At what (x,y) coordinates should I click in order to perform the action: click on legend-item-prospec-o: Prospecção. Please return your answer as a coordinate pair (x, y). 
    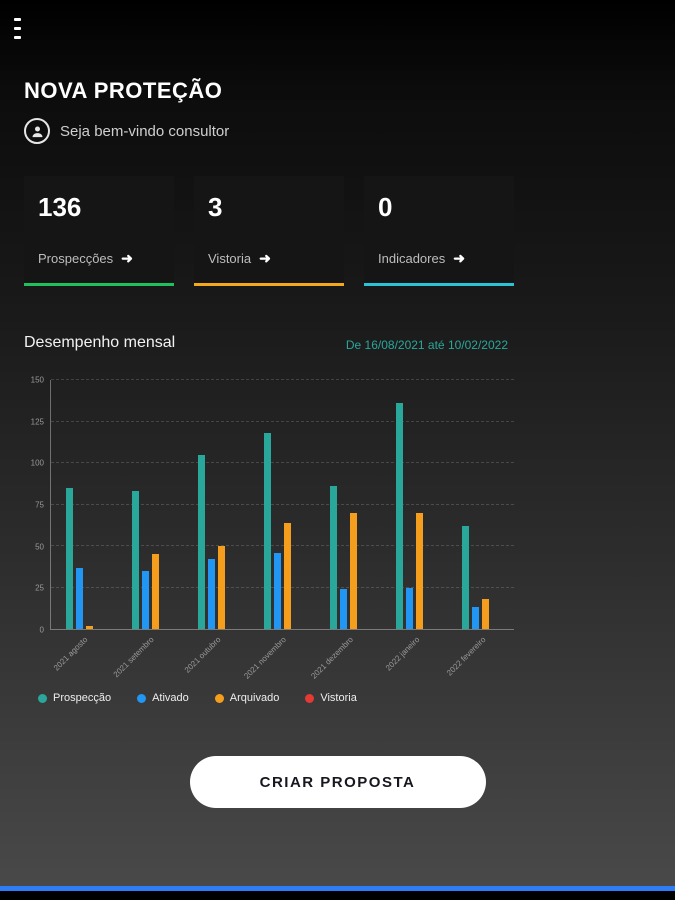
    Looking at the image, I should click on (74, 698).